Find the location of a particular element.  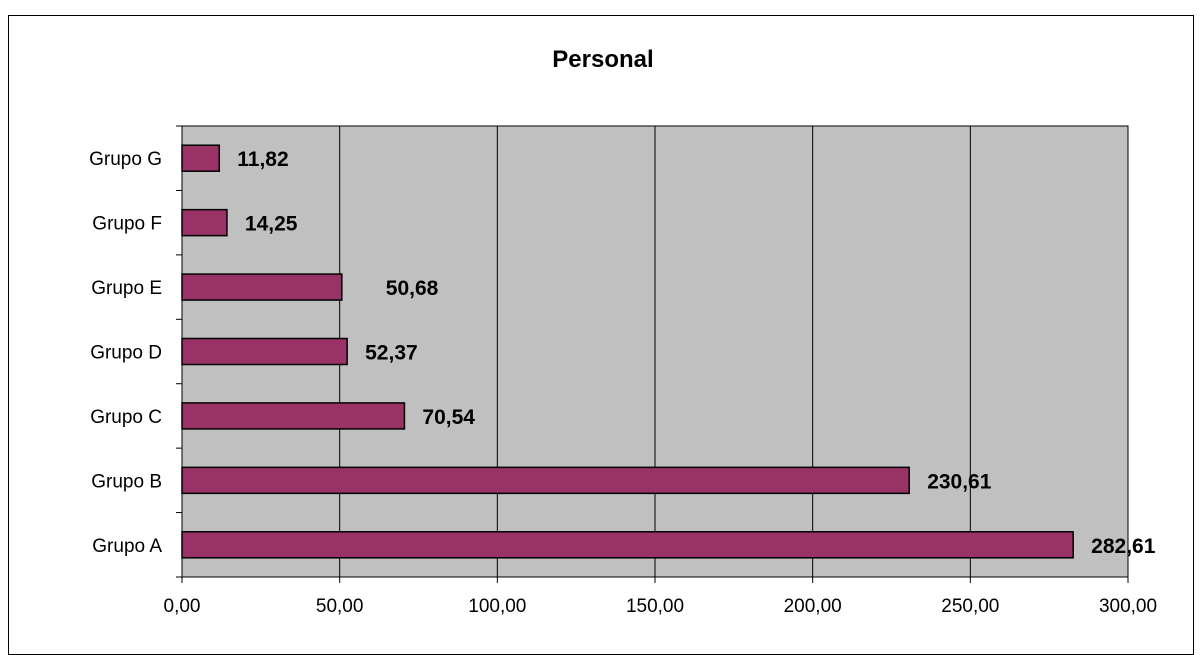

x-tick-label: 250,00 is located at coordinates (970, 606).